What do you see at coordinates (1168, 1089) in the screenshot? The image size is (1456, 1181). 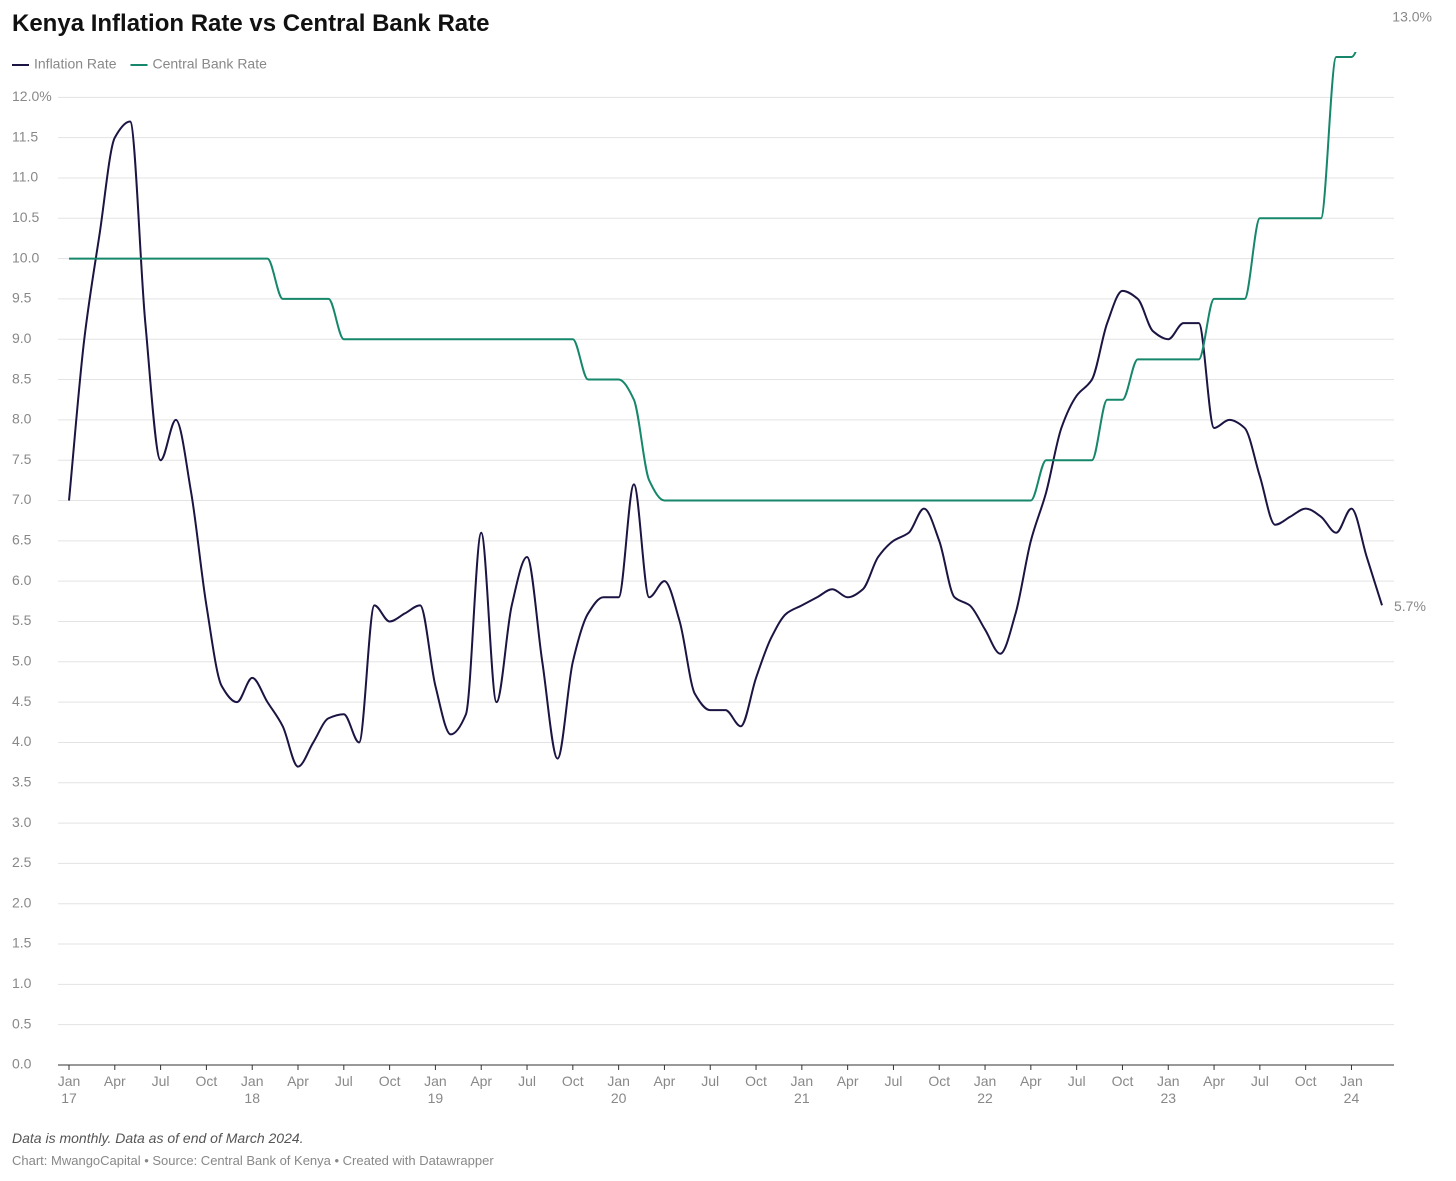 I see `x-tick-label: Jan 23` at bounding box center [1168, 1089].